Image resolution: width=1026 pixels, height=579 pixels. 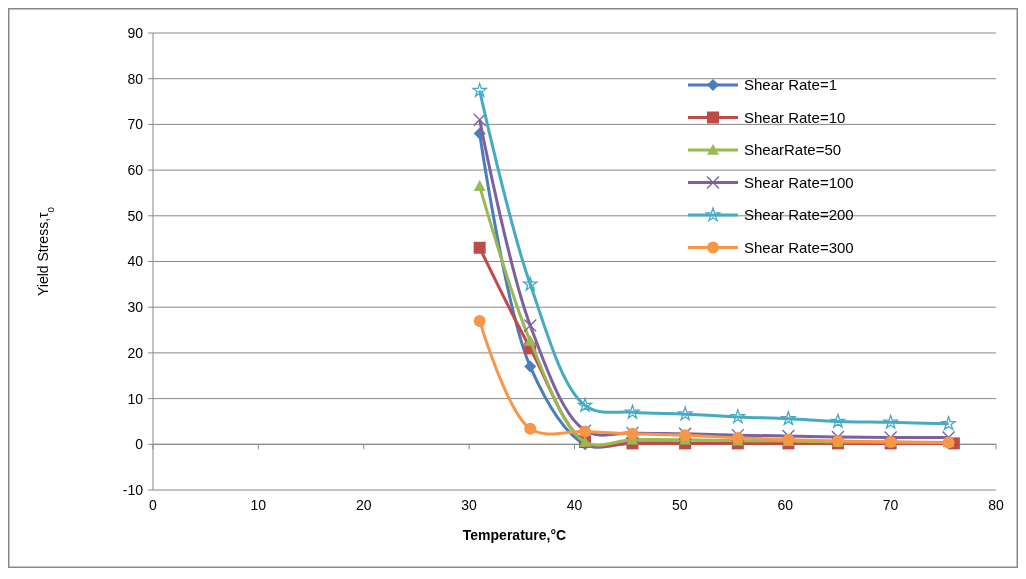 What do you see at coordinates (135, 124) in the screenshot?
I see `y-tick-label: 70` at bounding box center [135, 124].